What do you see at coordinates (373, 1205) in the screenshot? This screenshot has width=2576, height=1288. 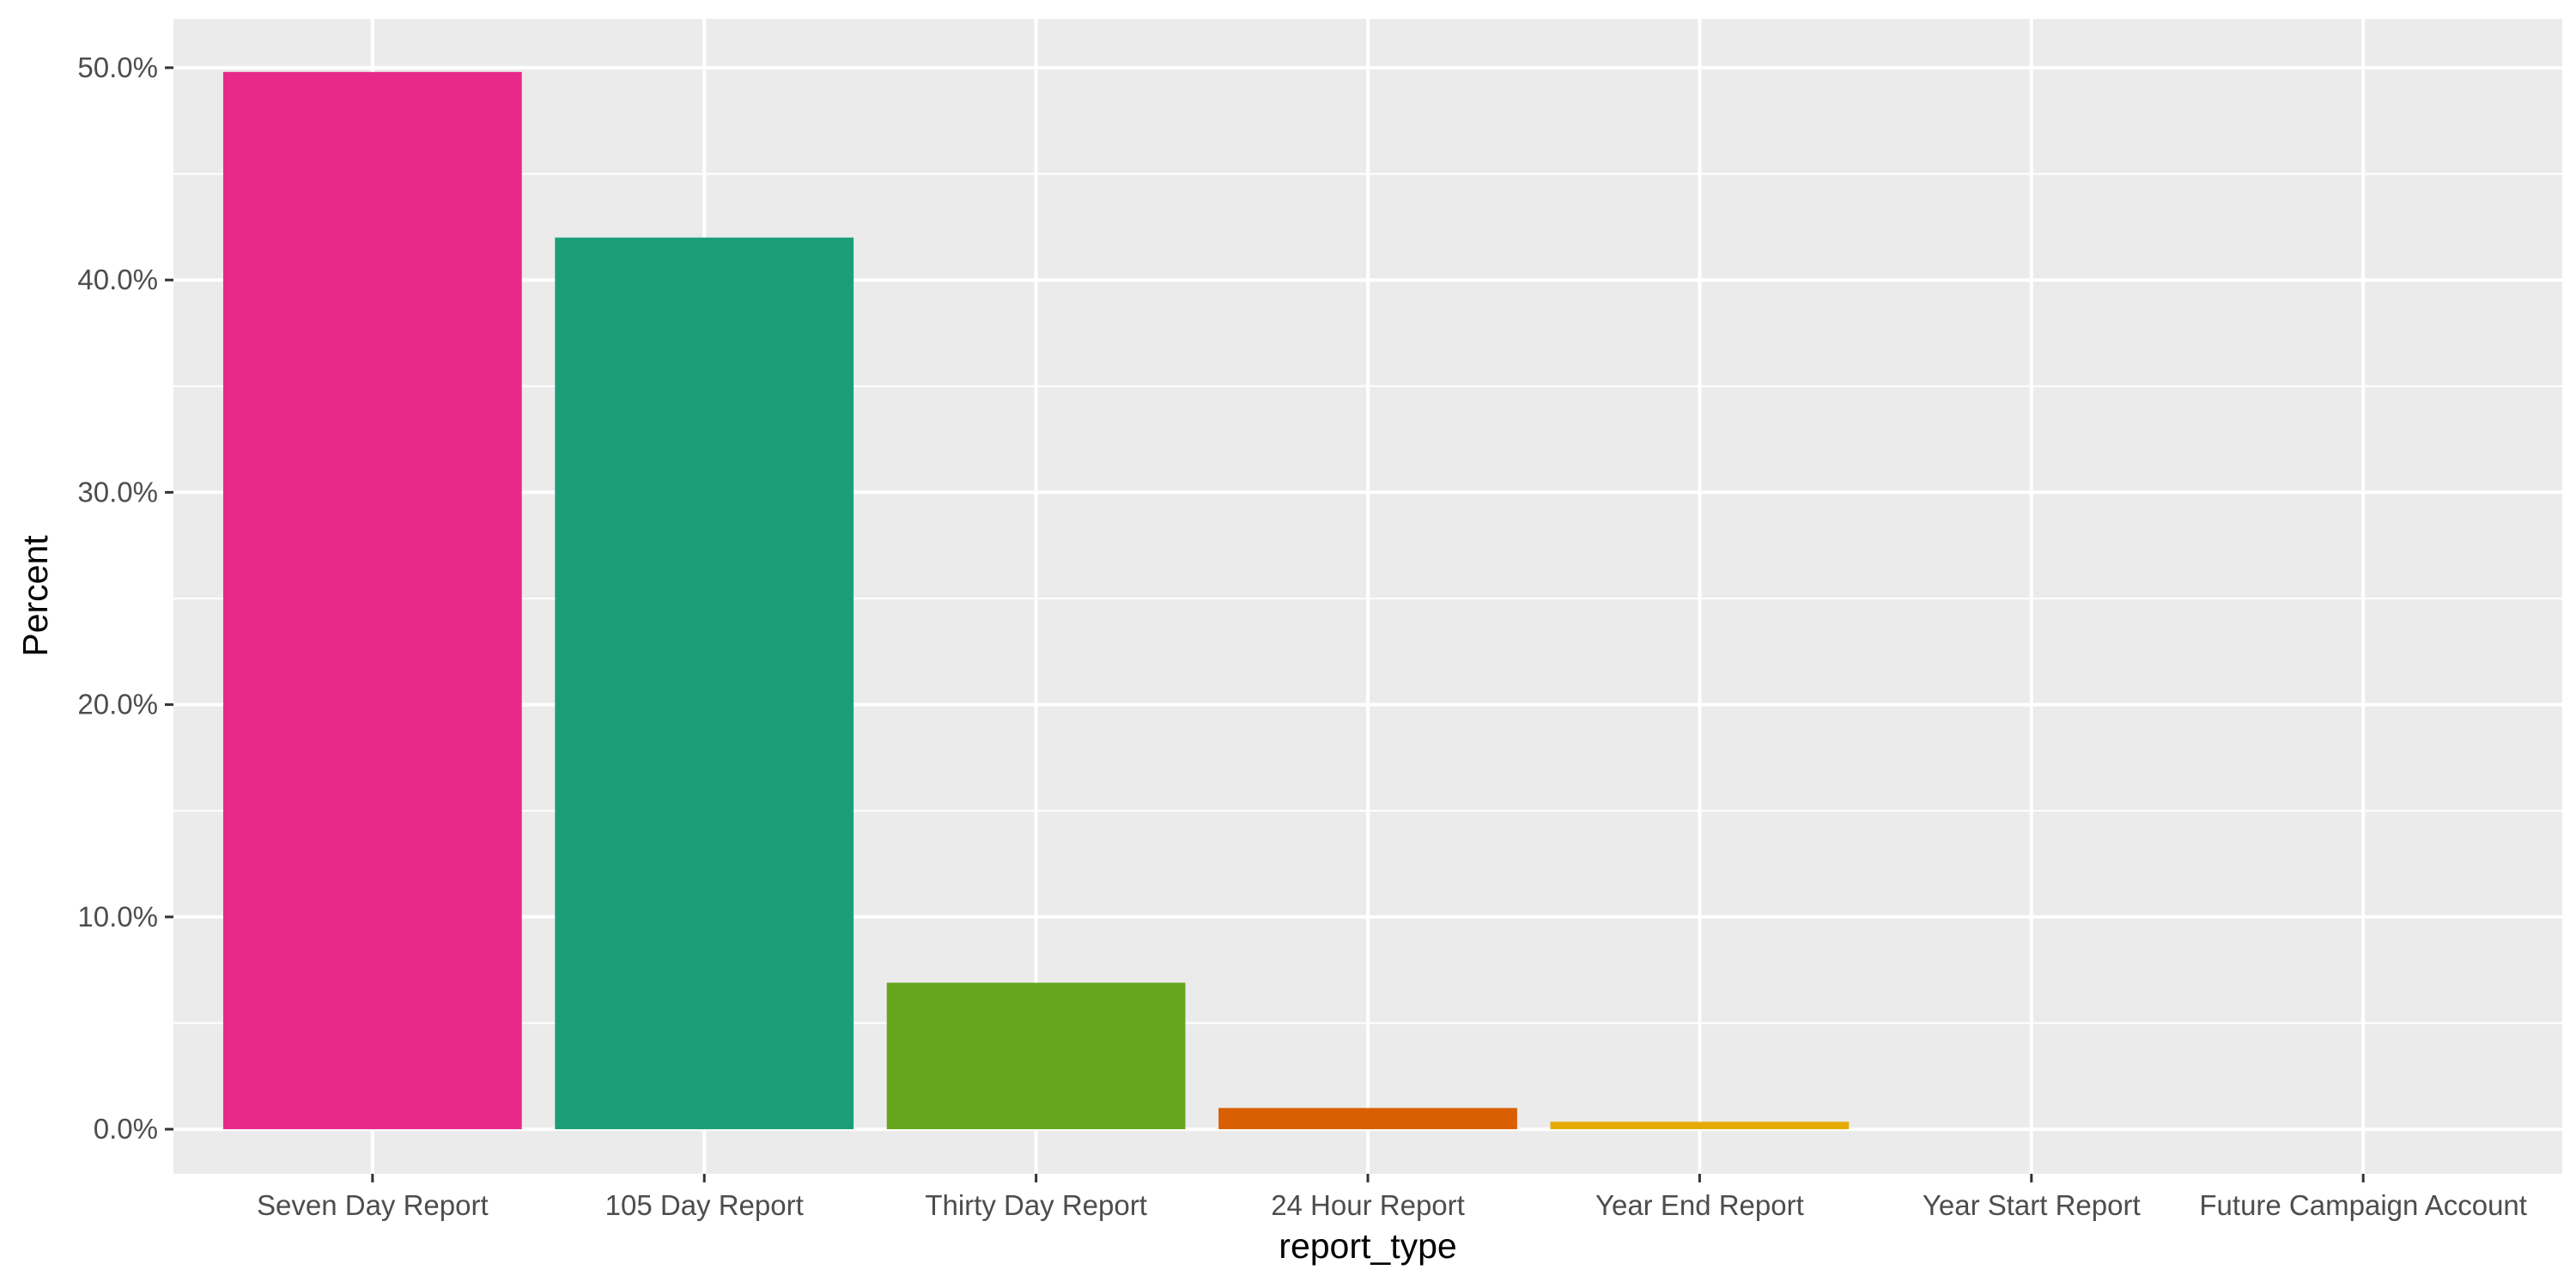 I see `x-tick-label: Seven Day Report` at bounding box center [373, 1205].